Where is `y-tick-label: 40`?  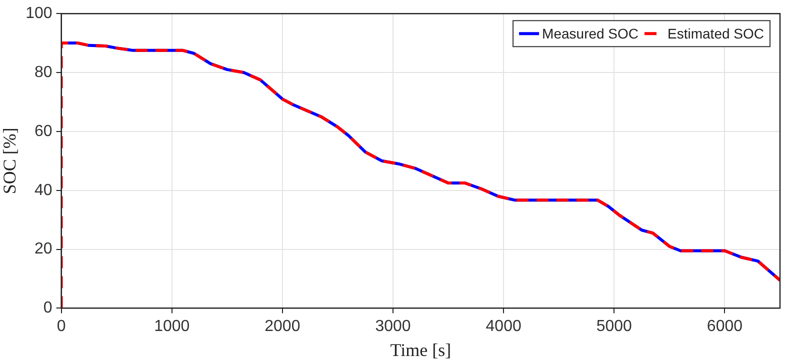
y-tick-label: 40 is located at coordinates (43, 190).